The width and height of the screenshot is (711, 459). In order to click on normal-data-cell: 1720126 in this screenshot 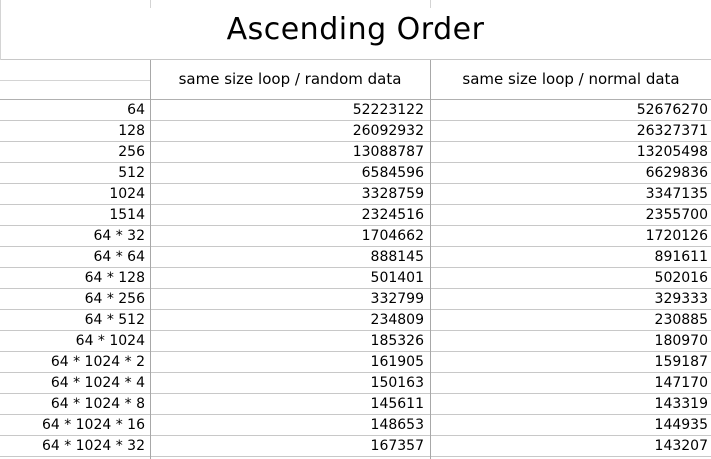, I will do `click(676, 236)`.